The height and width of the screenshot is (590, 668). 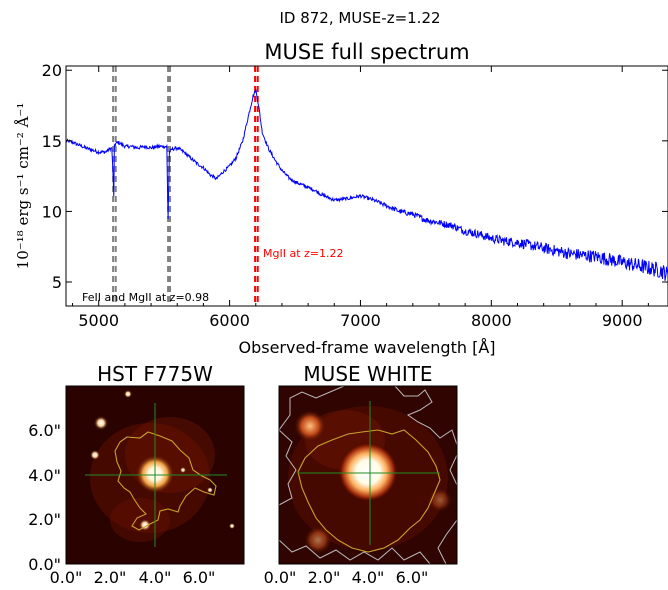 I want to click on spectrum-x-axis-label: Observed-frame wavelength [Å], so click(x=367, y=347).